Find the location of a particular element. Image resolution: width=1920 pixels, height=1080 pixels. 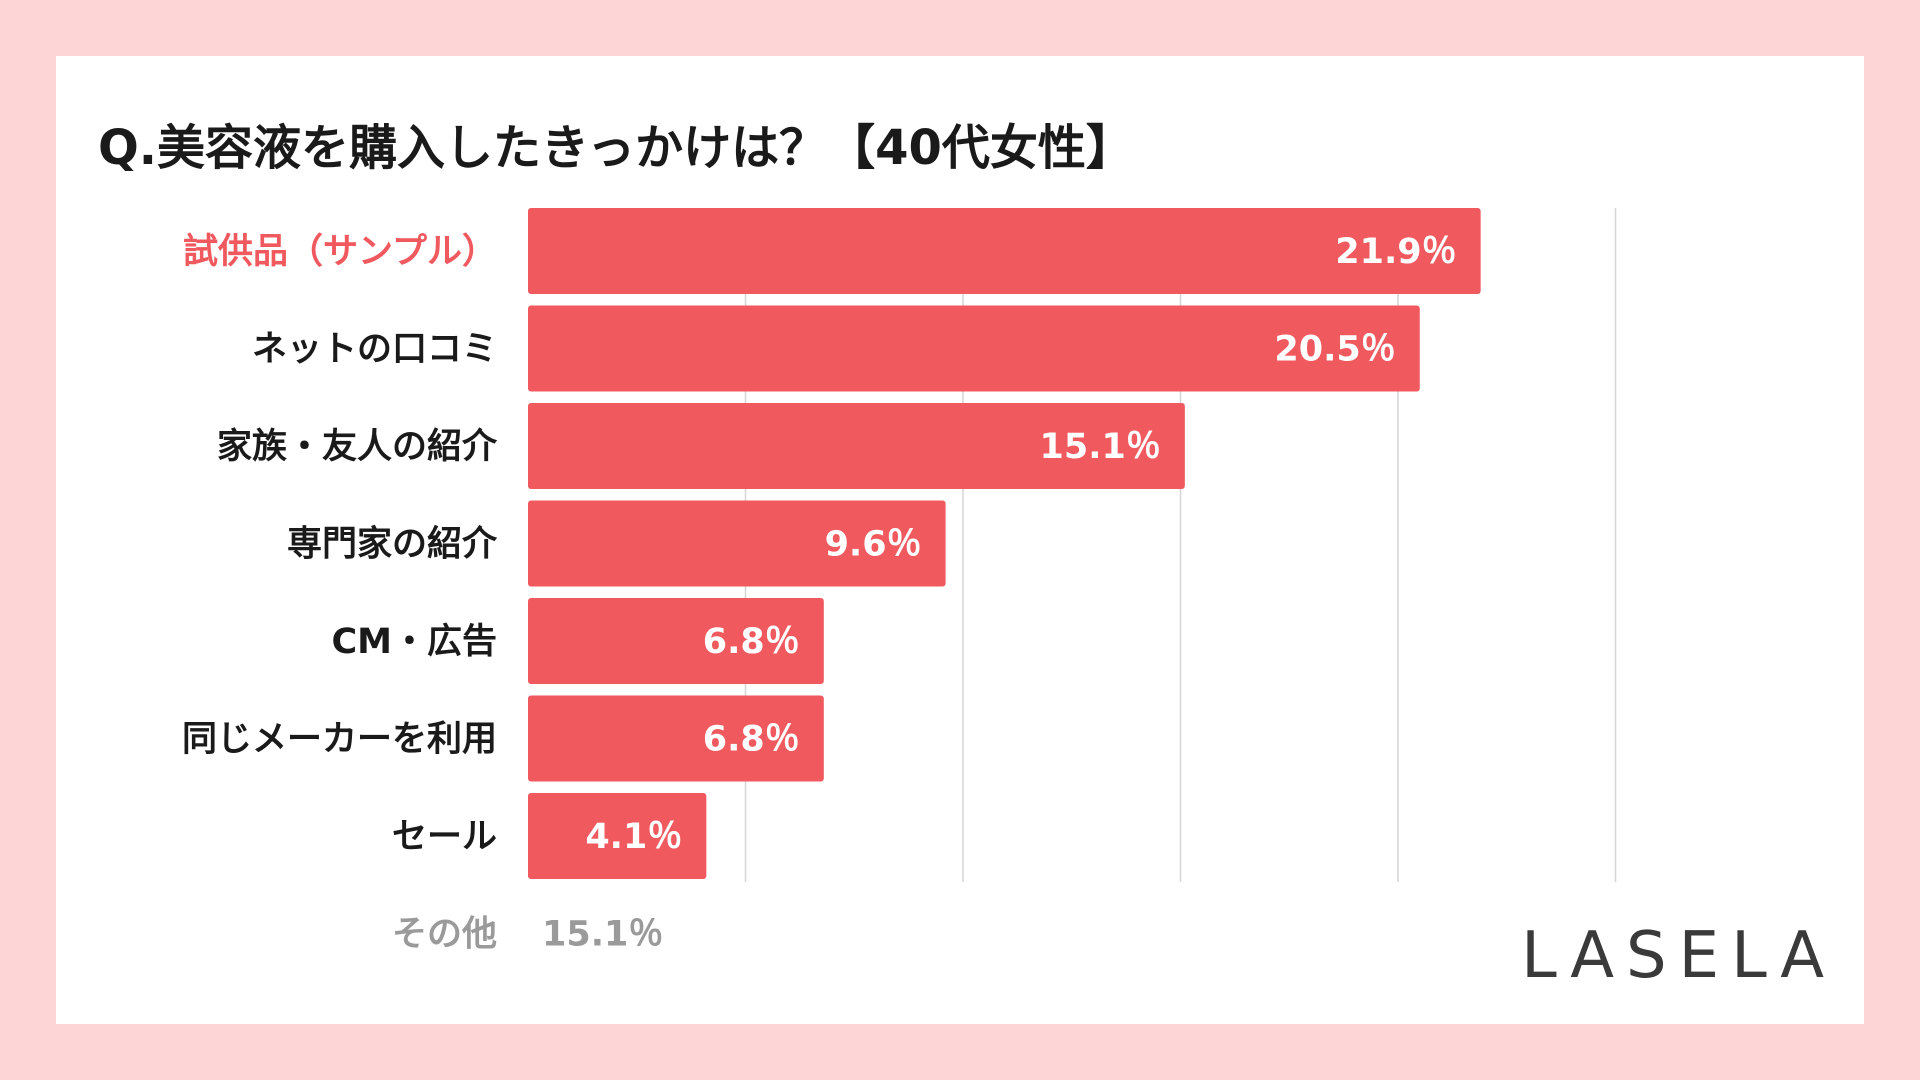

other-category-label: その他 is located at coordinates (444, 935).